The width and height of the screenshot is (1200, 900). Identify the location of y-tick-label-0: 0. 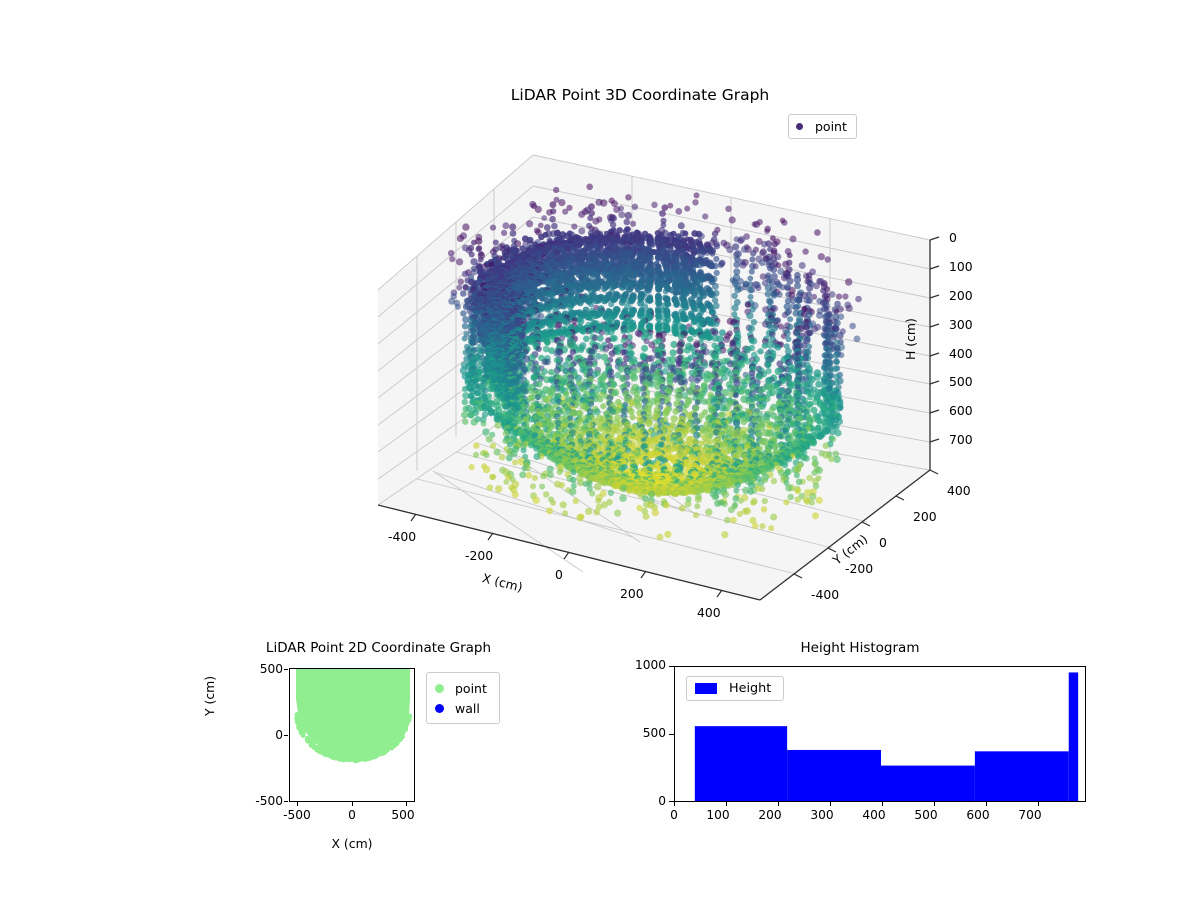
(883, 542).